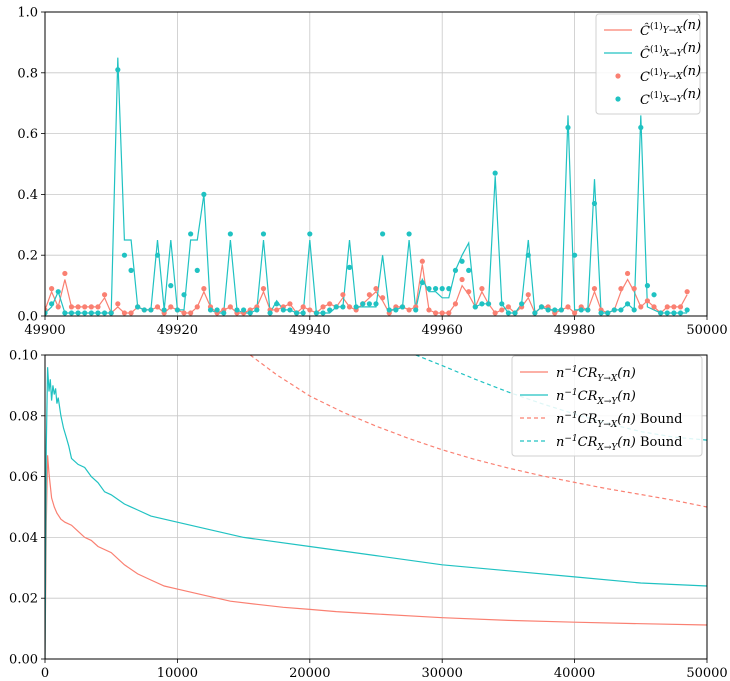 This screenshot has width=730, height=681. Describe the element at coordinates (670, 28) in the screenshot. I see `legend-label: Ĉ(1)Y→X(n)` at that location.